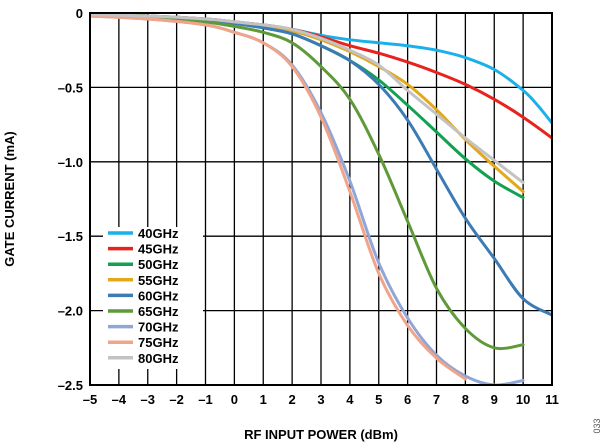 The image size is (607, 446). I want to click on x-tick-label: 8, so click(465, 399).